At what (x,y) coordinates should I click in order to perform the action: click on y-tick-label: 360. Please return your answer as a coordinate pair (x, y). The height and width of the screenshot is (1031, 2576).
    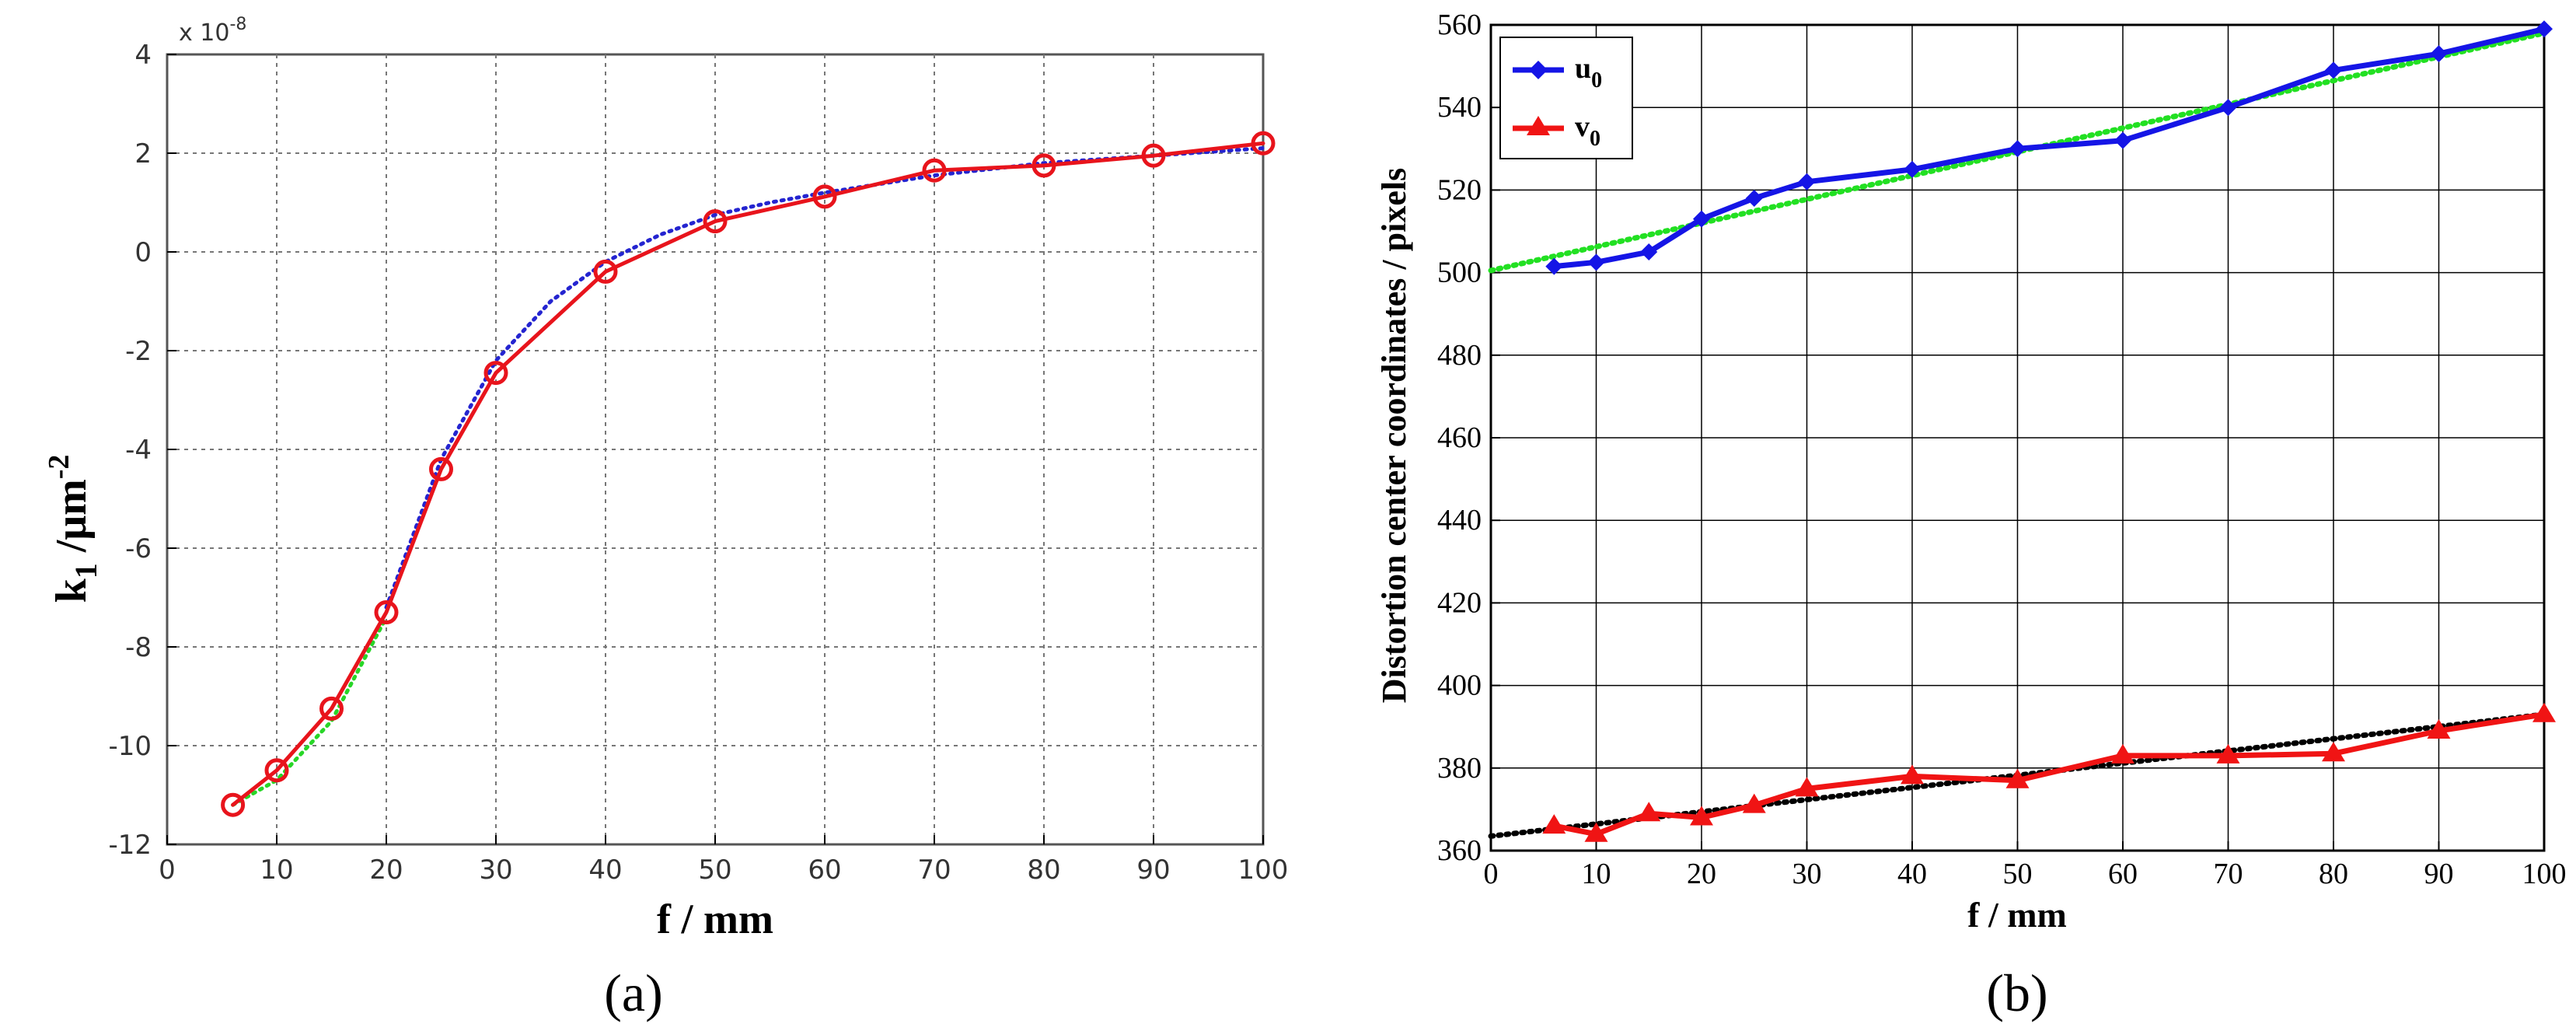
    Looking at the image, I should click on (1460, 850).